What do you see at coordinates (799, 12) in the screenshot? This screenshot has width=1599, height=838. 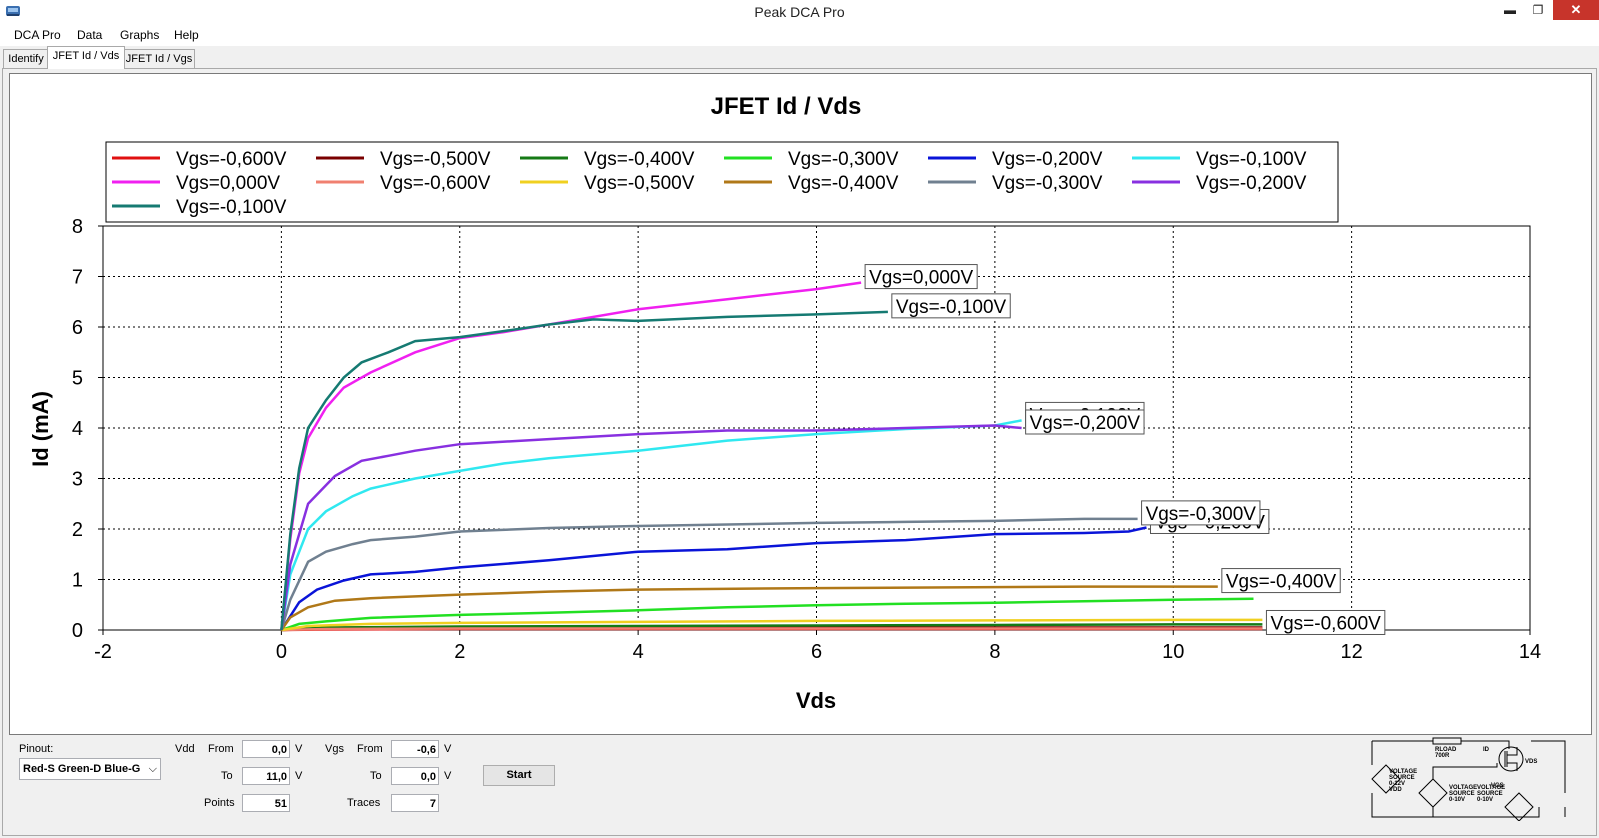 I see `window-title: Peak DCA Pro` at bounding box center [799, 12].